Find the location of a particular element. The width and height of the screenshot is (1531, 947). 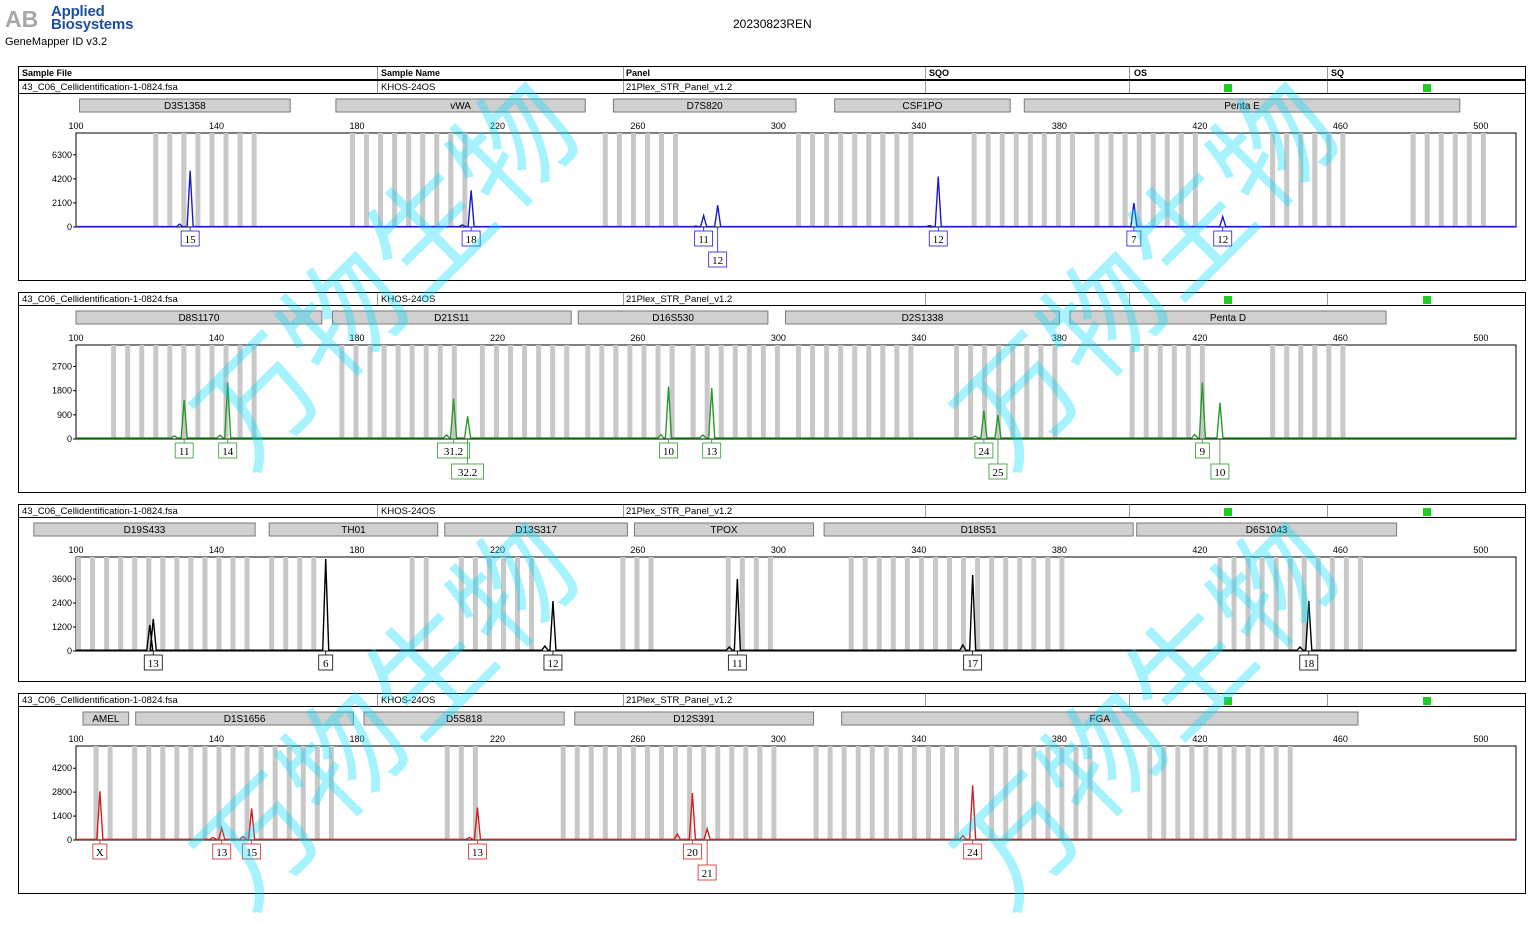

size-tick-label: 500 is located at coordinates (1480, 739).